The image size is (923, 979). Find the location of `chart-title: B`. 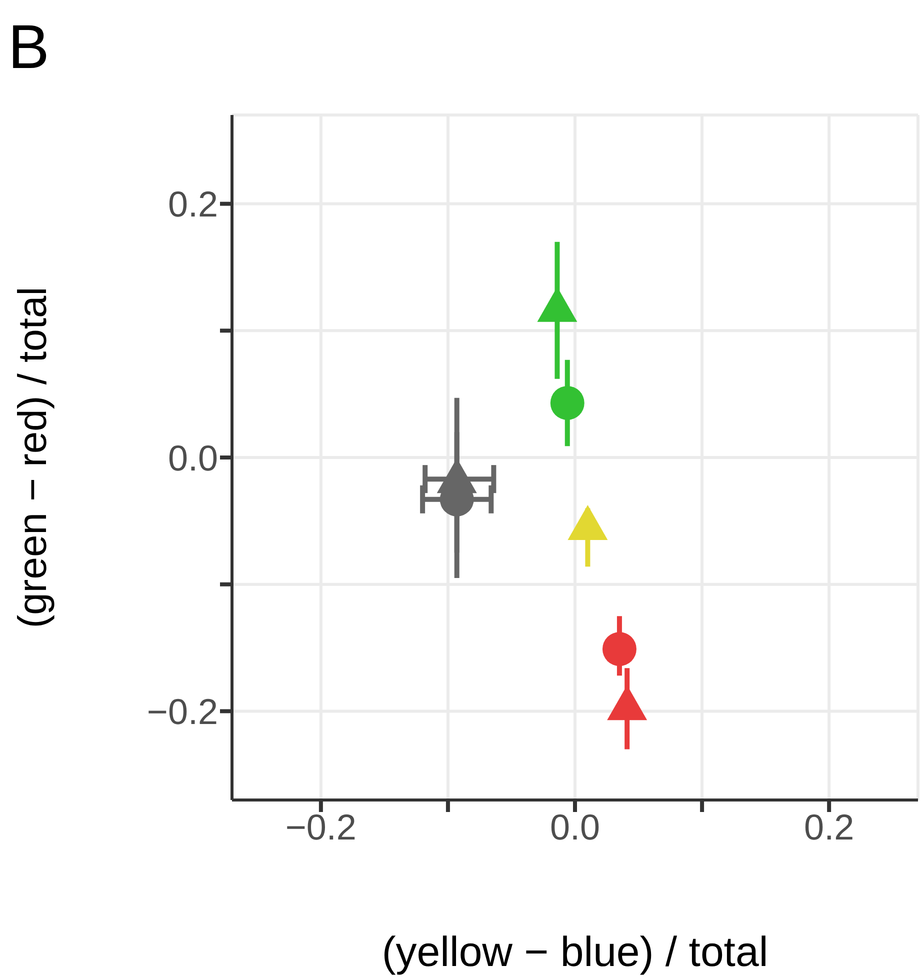

chart-title: B is located at coordinates (29, 47).